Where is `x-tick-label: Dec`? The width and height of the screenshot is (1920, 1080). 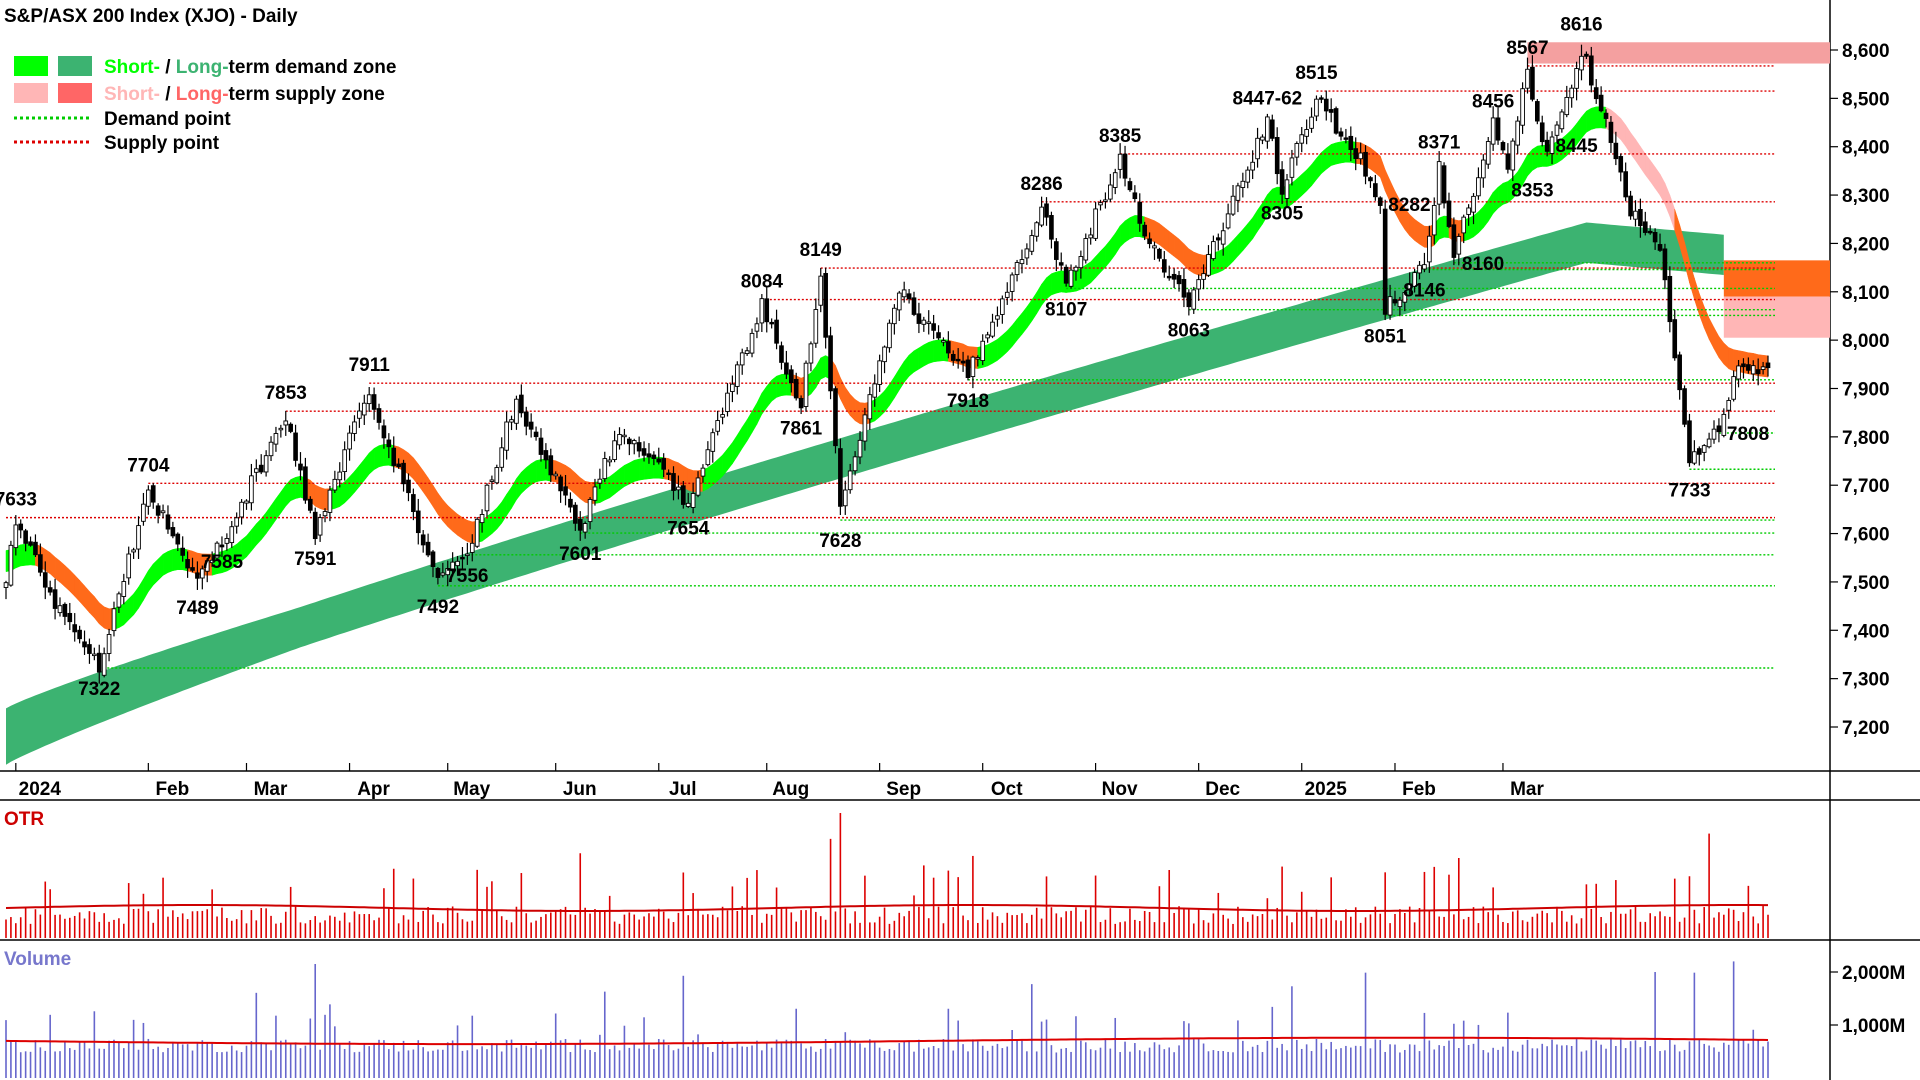 x-tick-label: Dec is located at coordinates (1222, 789).